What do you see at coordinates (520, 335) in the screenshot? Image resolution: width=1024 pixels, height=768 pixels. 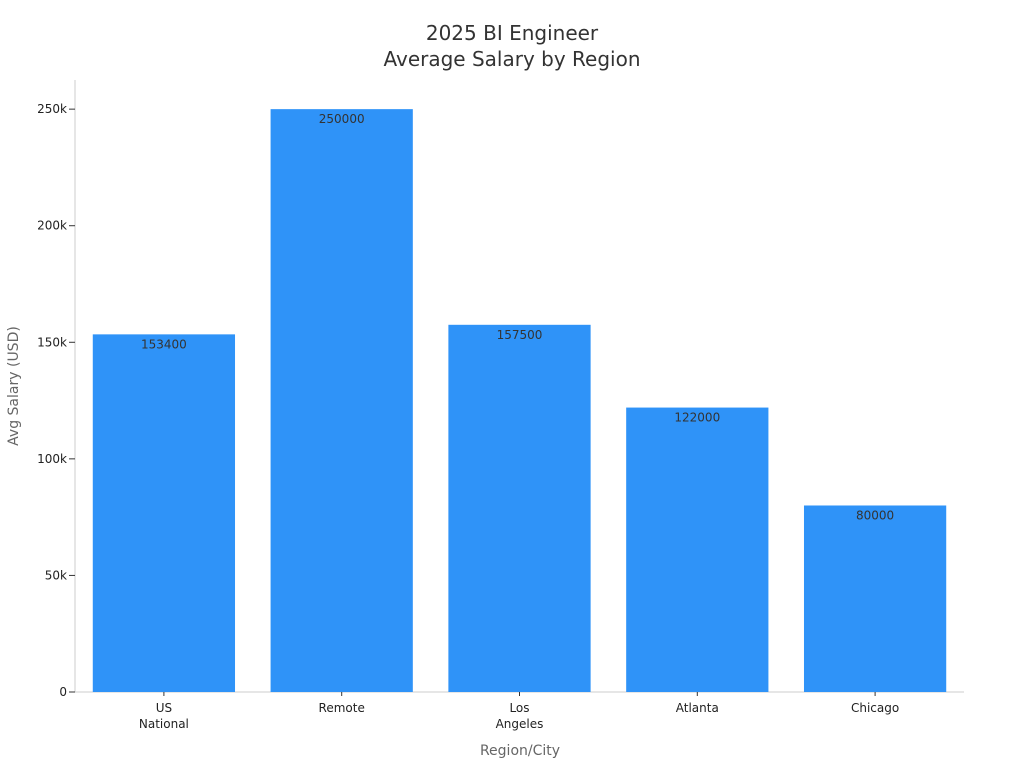 I see `bar-value-label: 157500` at bounding box center [520, 335].